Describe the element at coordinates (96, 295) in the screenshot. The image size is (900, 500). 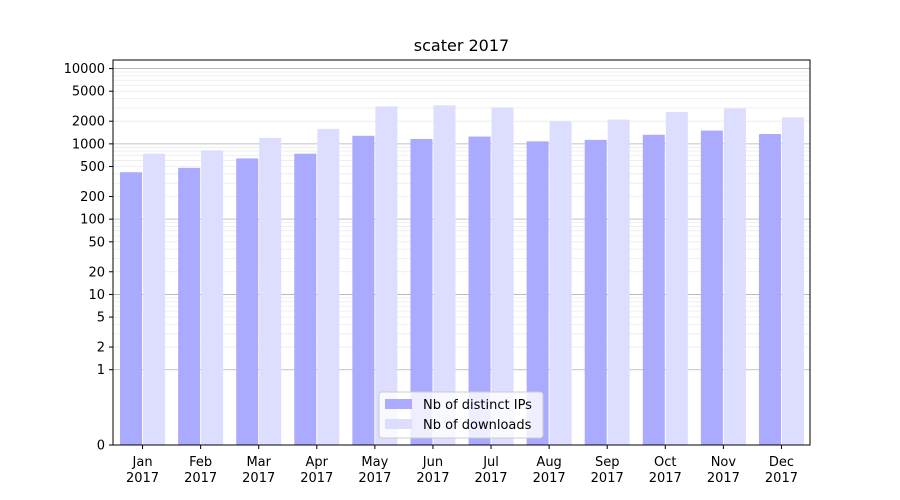
I see `y-tick-label: 10` at that location.